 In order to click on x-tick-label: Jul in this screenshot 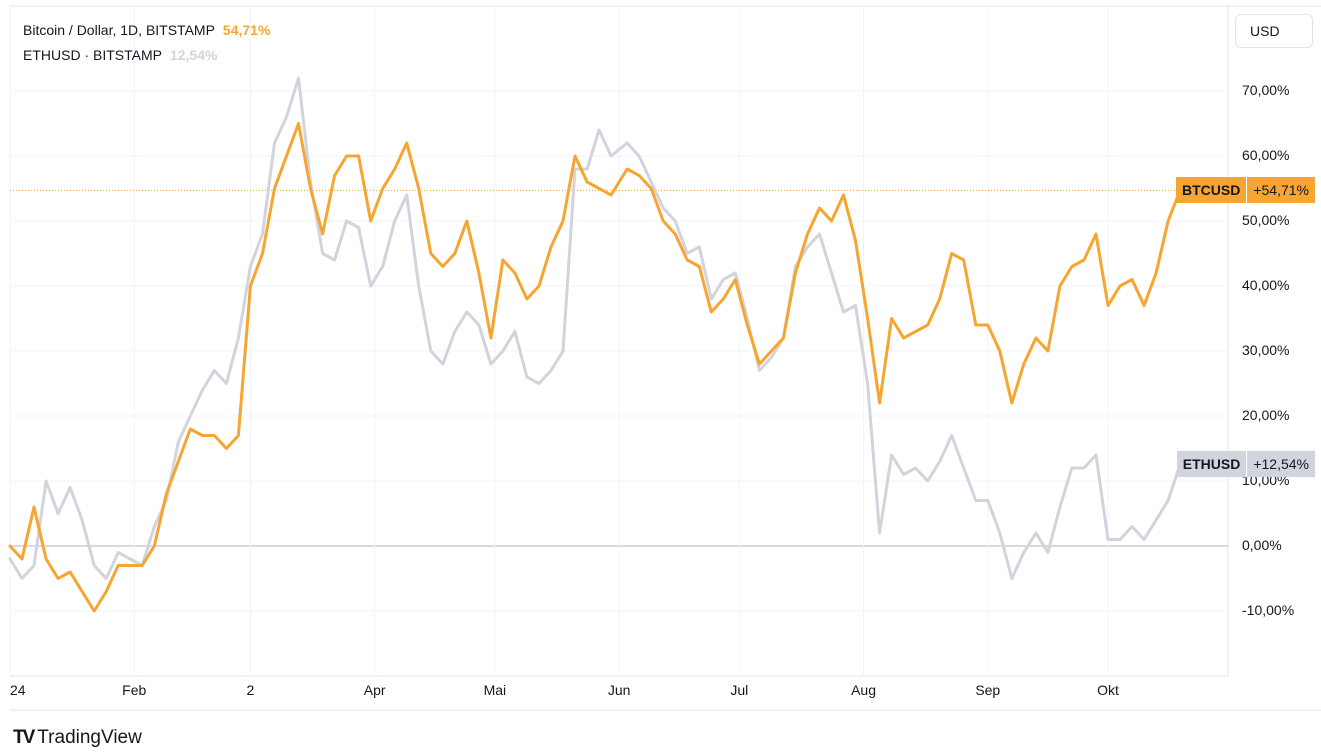, I will do `click(739, 690)`.